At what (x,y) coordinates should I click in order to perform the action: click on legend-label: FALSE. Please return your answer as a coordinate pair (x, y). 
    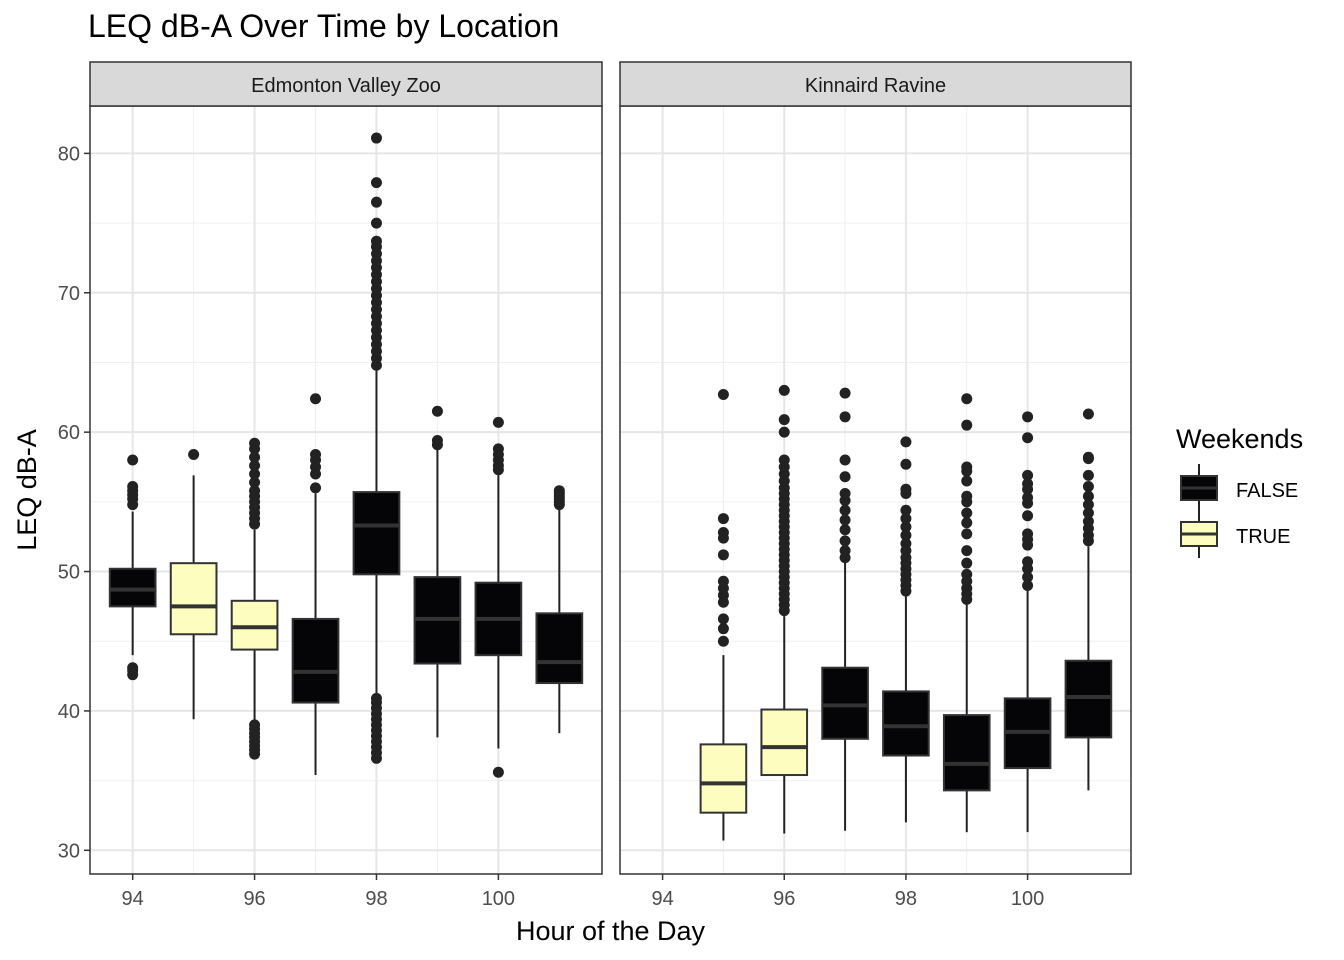
    Looking at the image, I should click on (1267, 491).